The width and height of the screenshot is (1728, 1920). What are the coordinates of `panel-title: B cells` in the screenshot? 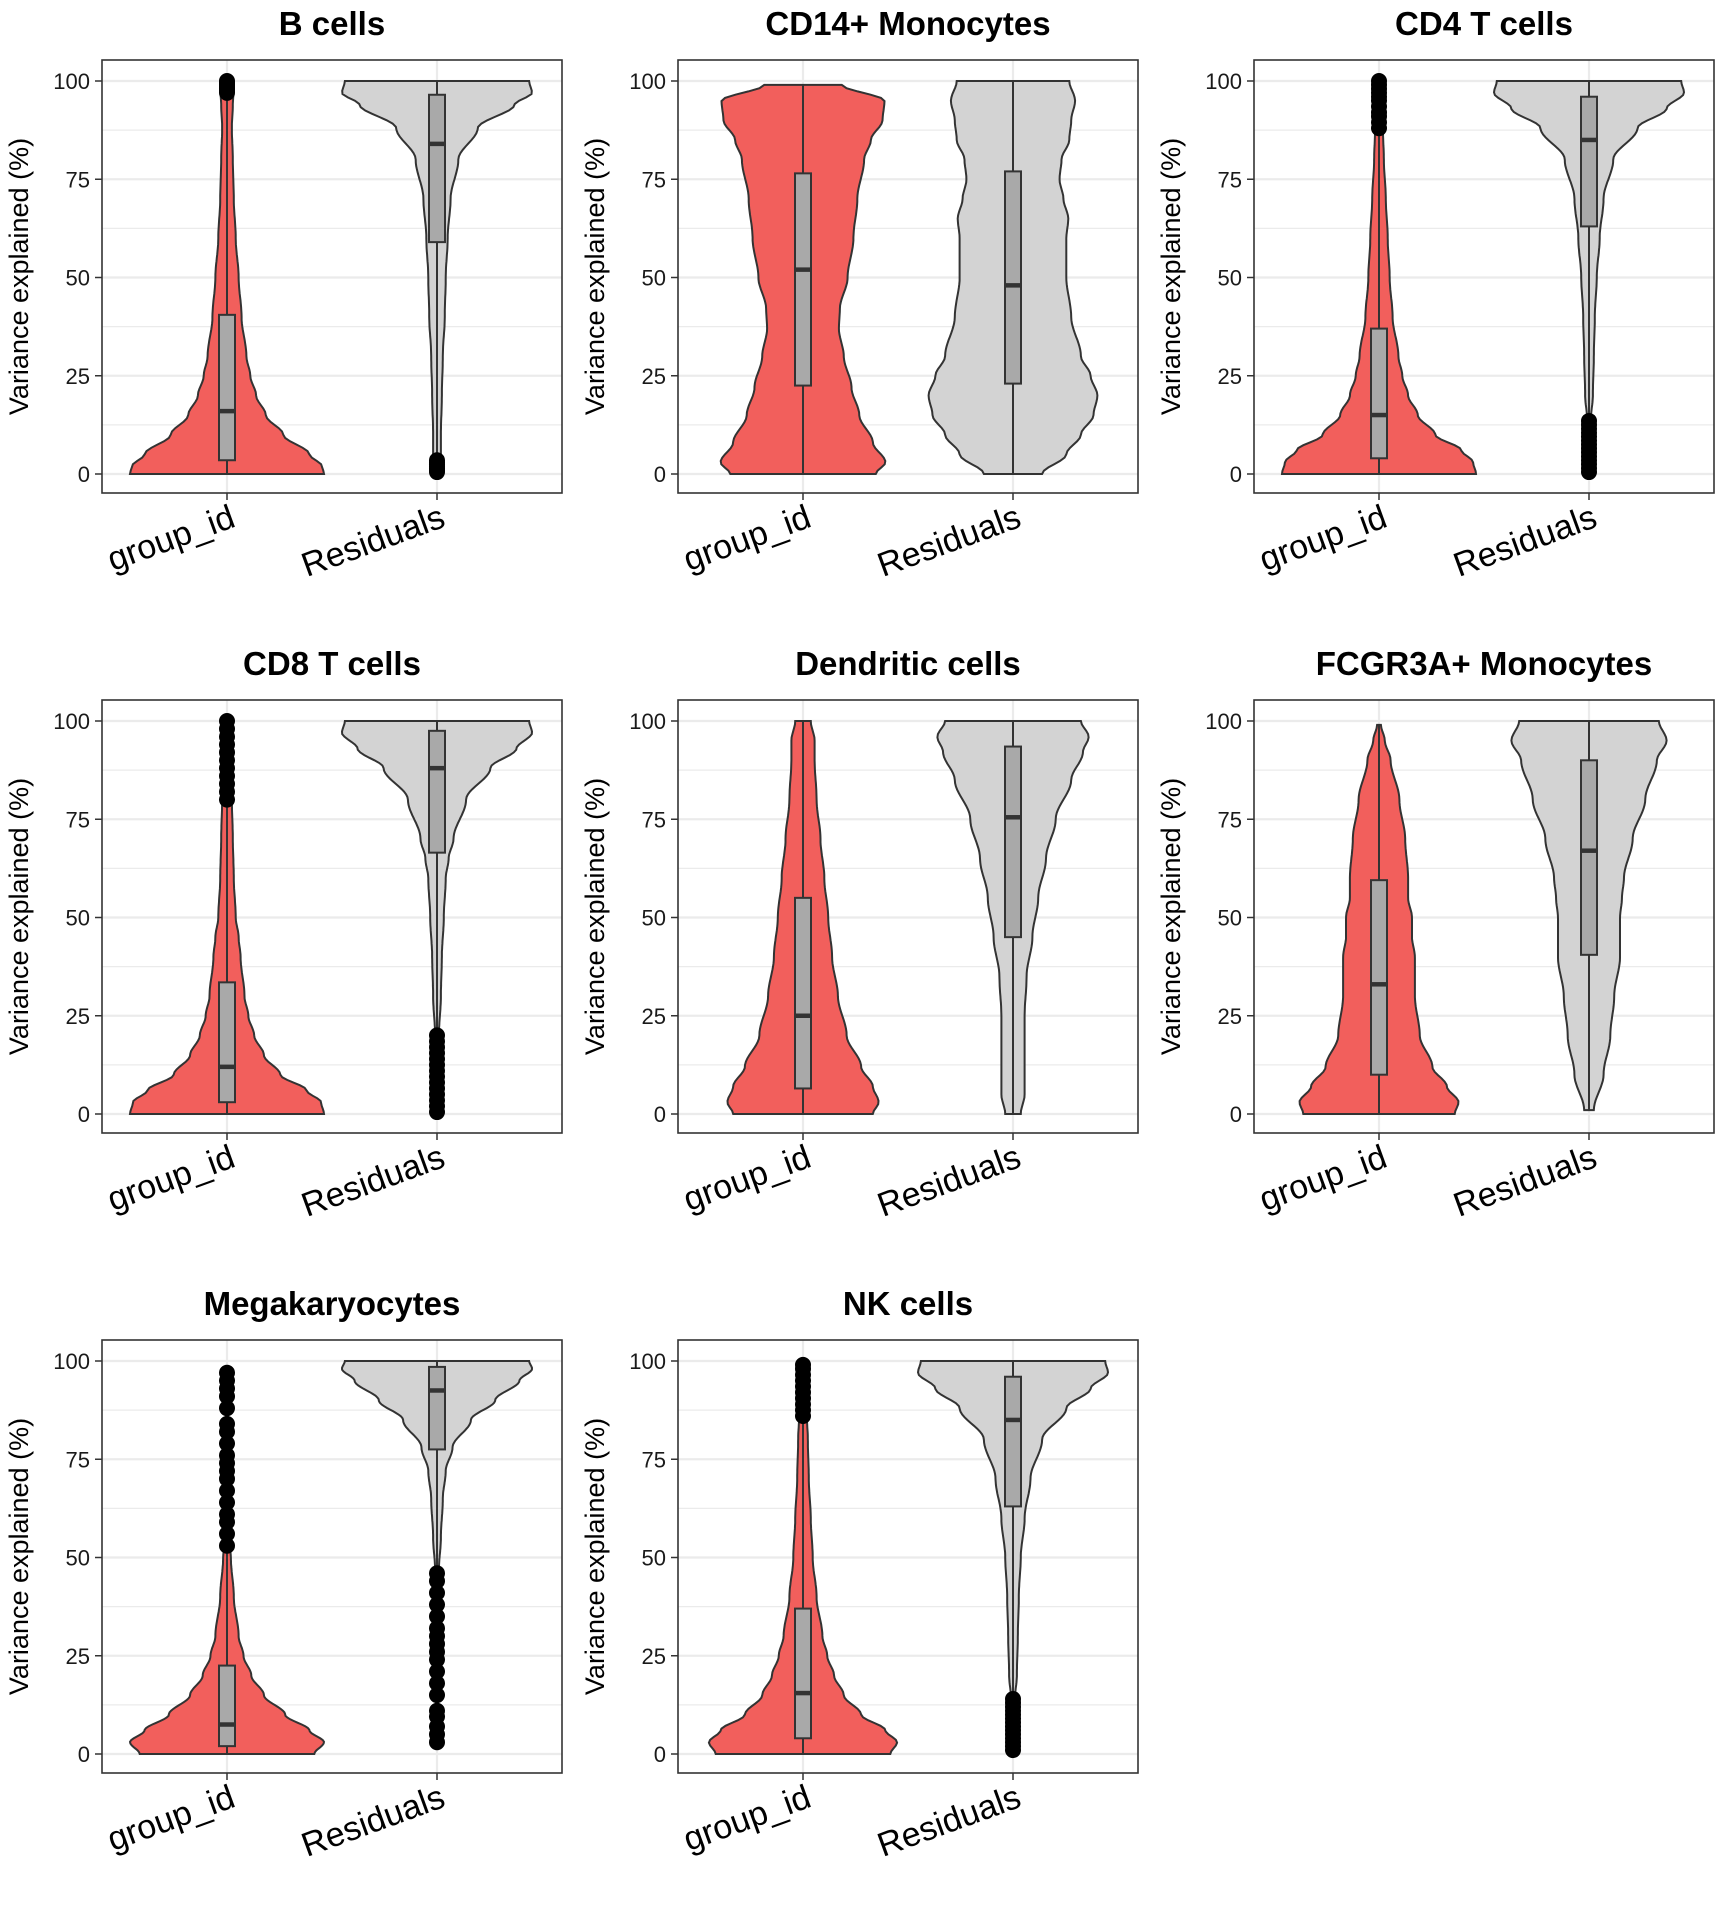 It's located at (332, 23).